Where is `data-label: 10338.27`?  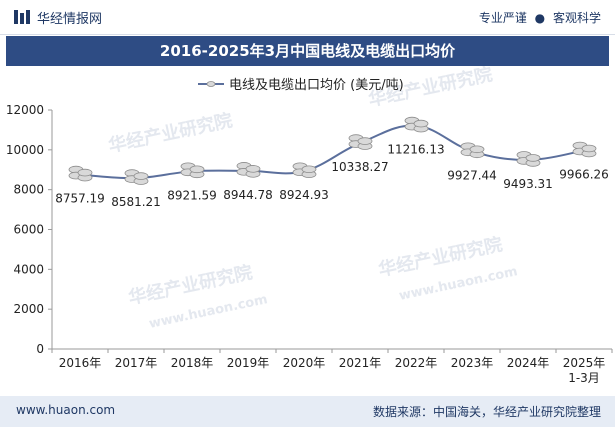
data-label: 10338.27 is located at coordinates (359, 167).